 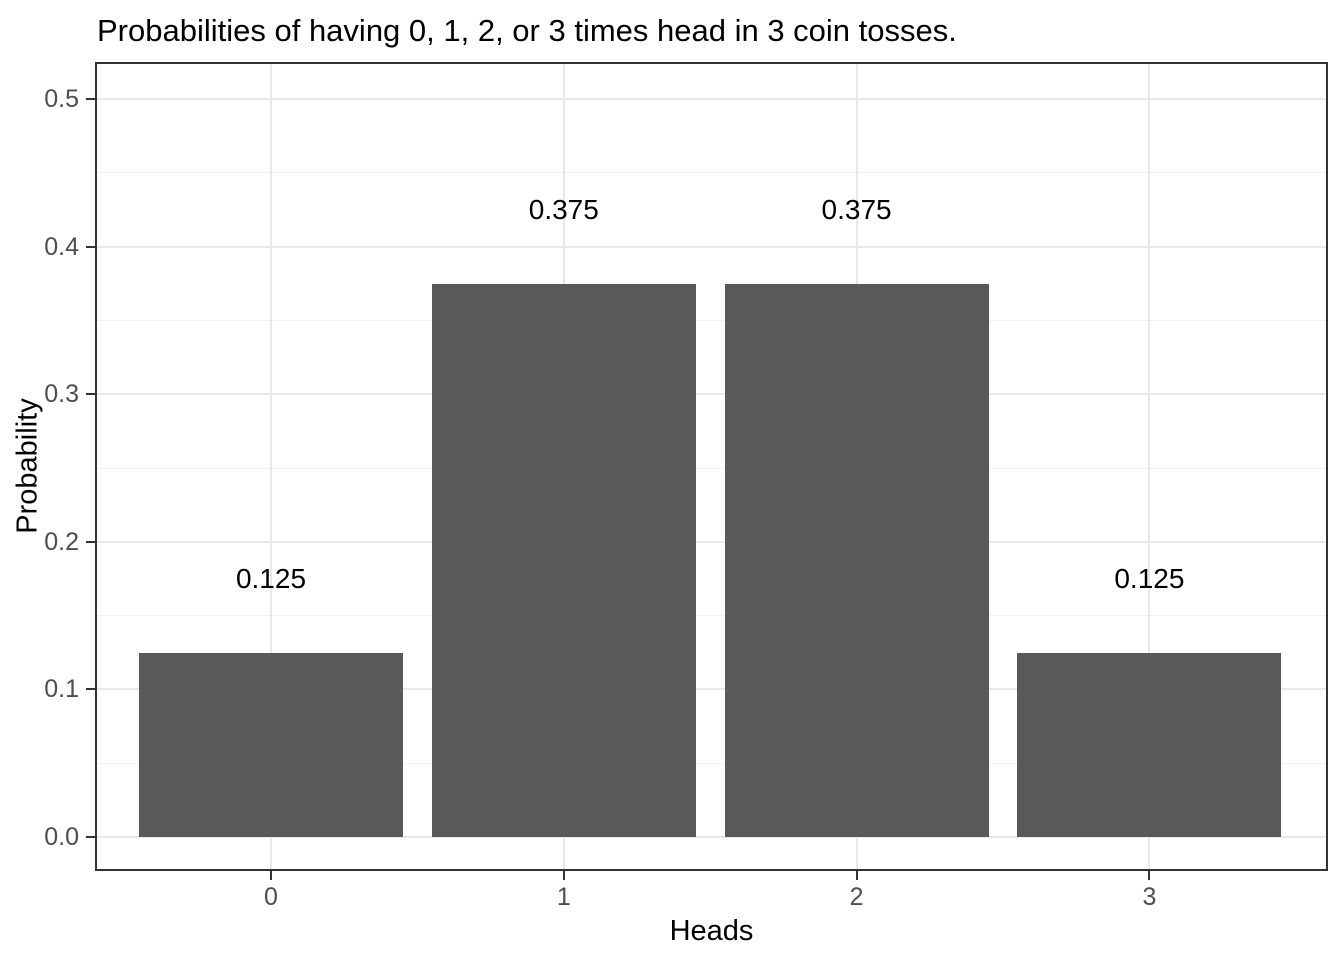 I want to click on y-tick-label: 0.3, so click(x=61, y=394).